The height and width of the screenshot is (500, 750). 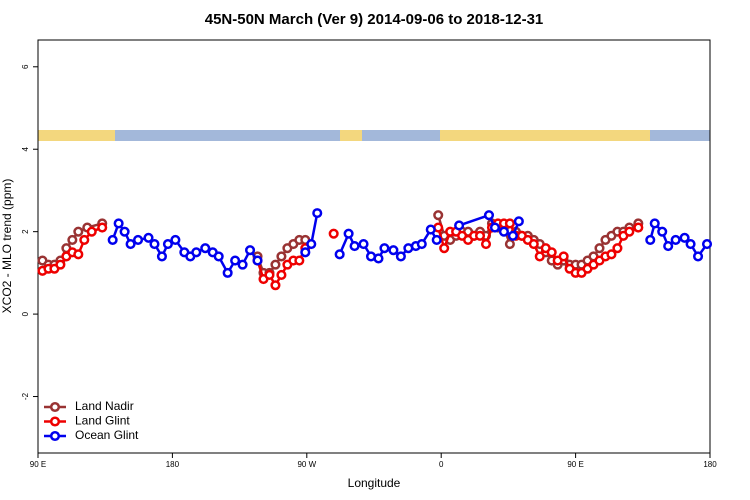 I want to click on y-tick-label: 4, so click(x=25, y=148).